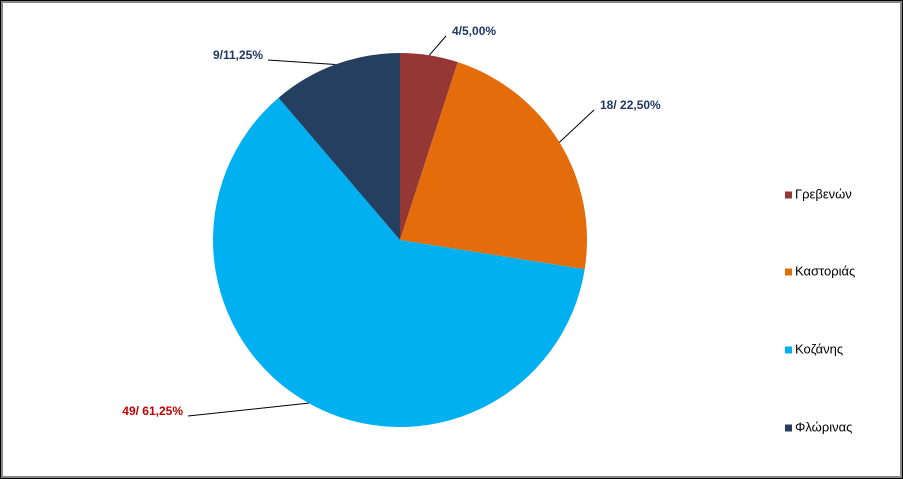 The width and height of the screenshot is (903, 479). Describe the element at coordinates (819, 348) in the screenshot. I see `legend-label: Κοζάνης` at that location.